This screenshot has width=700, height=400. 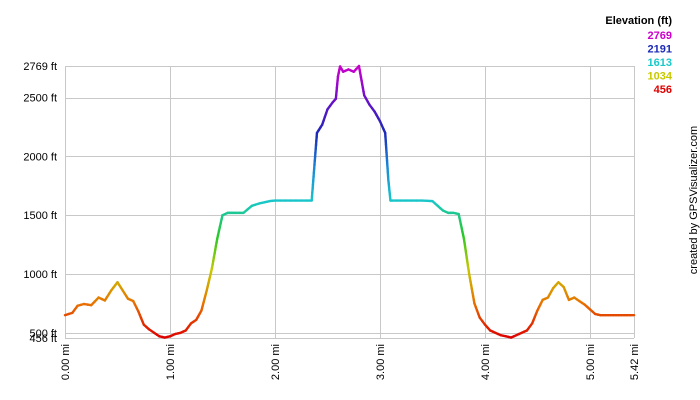 What do you see at coordinates (663, 90) in the screenshot?
I see `legend-entry: 456` at bounding box center [663, 90].